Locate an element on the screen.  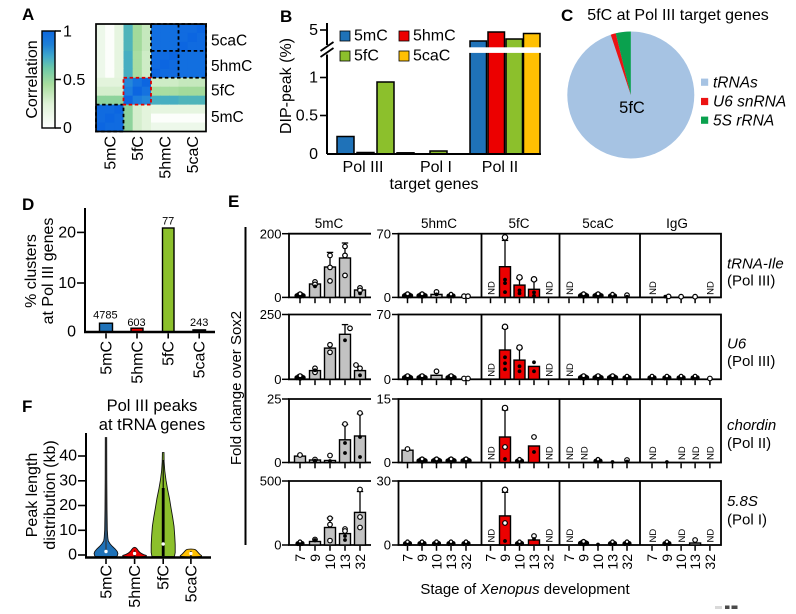
svg-text: C is located at coordinates (567, 15).